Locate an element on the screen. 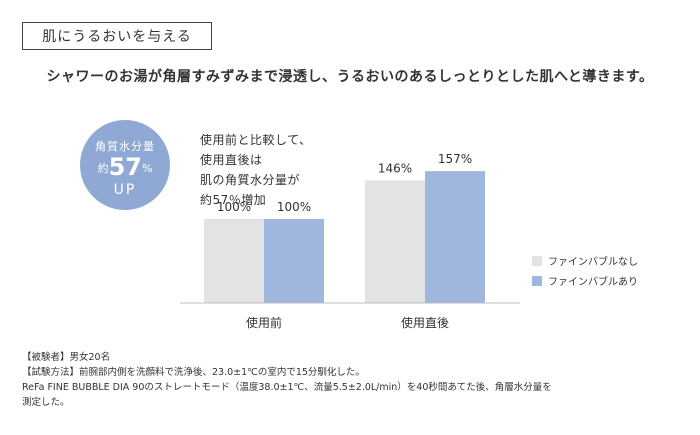 This screenshot has height=435, width=700. moisture-badge: 角質水分量 約57% UP is located at coordinates (125, 165).